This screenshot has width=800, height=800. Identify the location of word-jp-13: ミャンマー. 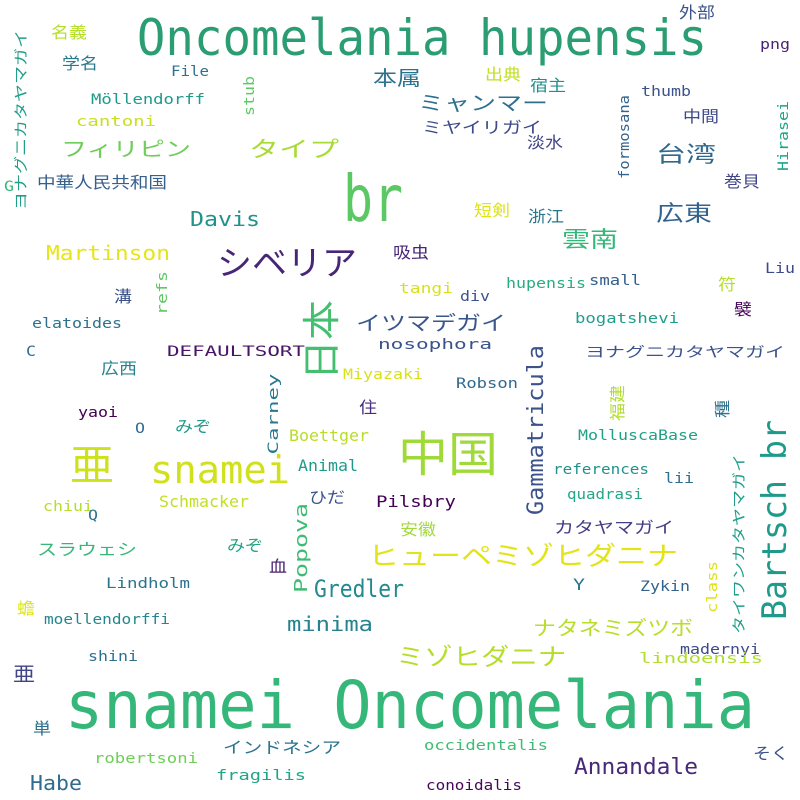
(483, 103).